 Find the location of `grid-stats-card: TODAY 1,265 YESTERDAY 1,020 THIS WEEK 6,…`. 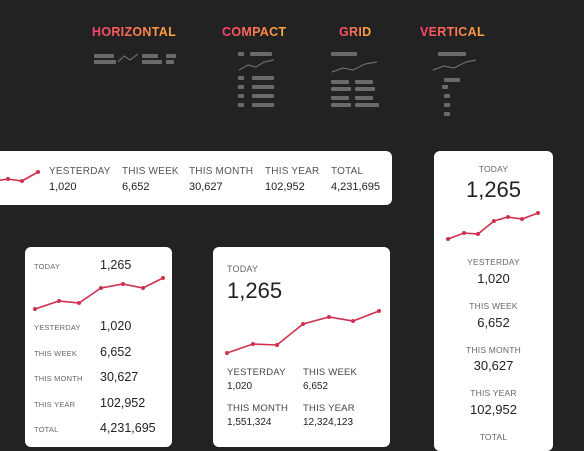

grid-stats-card: TODAY 1,265 YESTERDAY 1,020 THIS WEEK 6,… is located at coordinates (301, 347).